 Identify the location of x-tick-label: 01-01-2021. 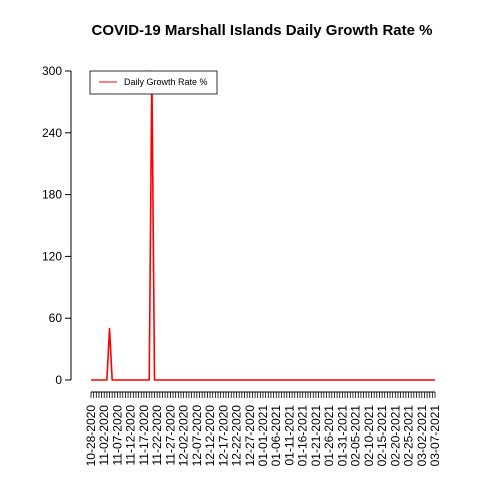
(263, 436).